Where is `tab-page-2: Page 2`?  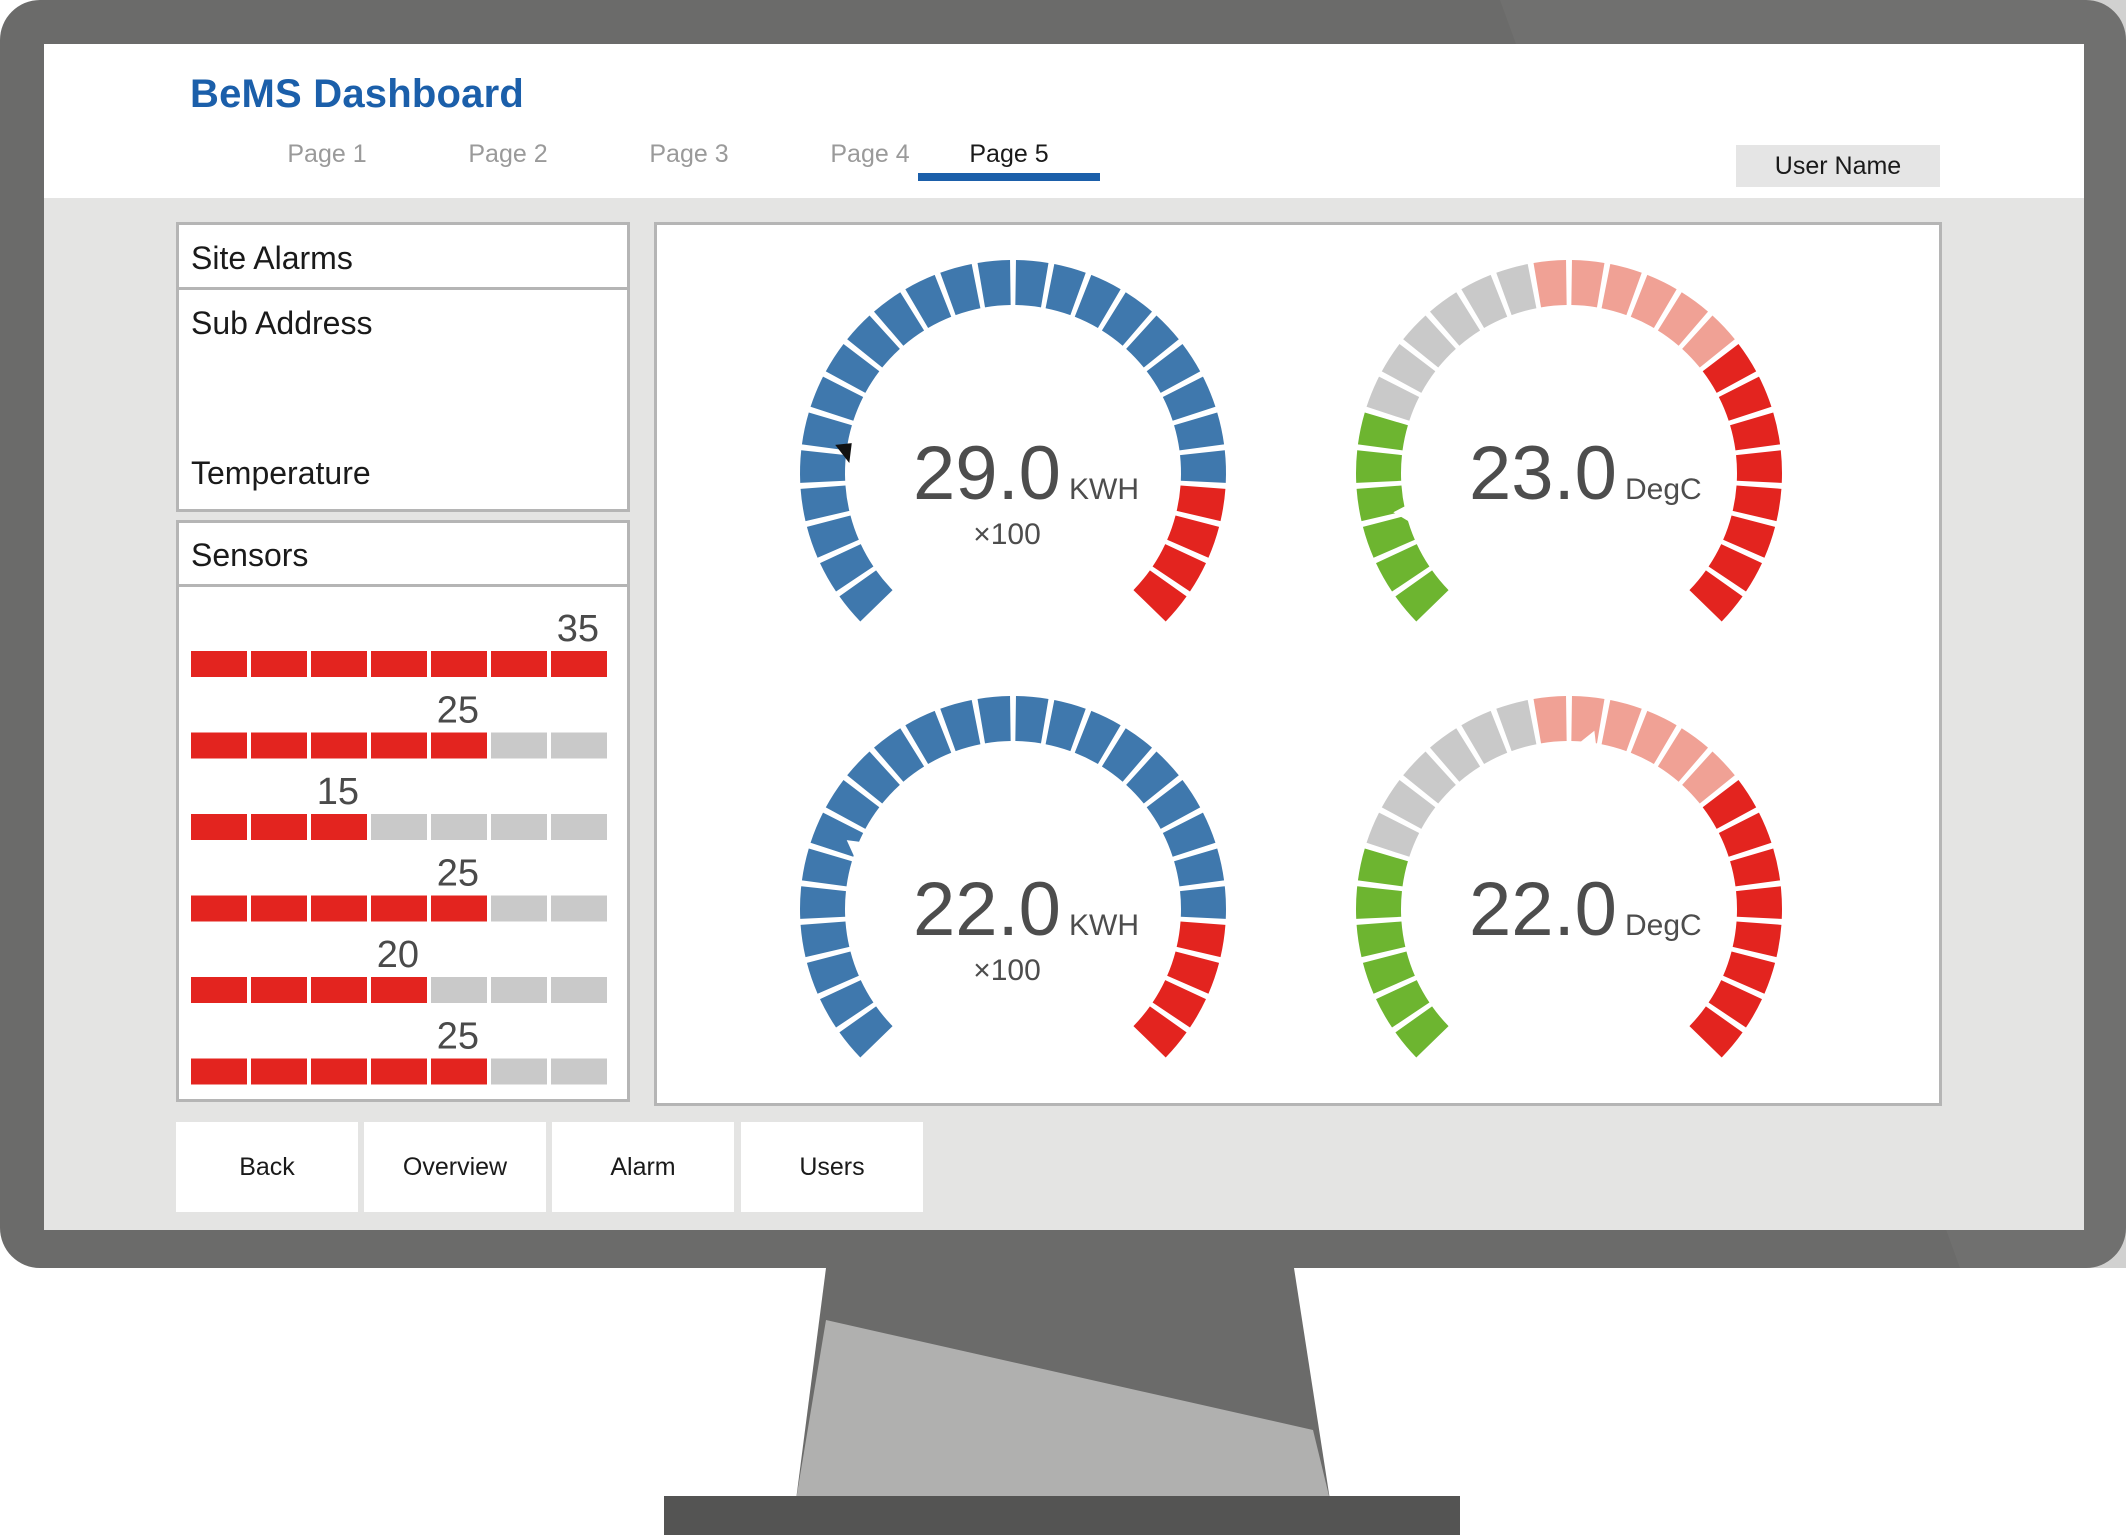 tab-page-2: Page 2 is located at coordinates (508, 154).